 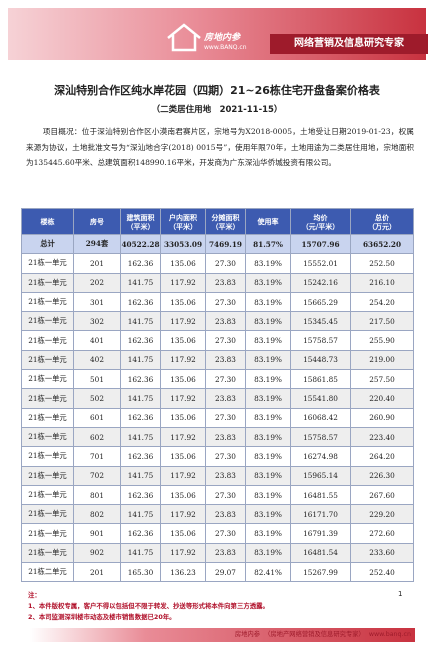 What do you see at coordinates (97, 221) in the screenshot?
I see `header-line: 房号` at bounding box center [97, 221].